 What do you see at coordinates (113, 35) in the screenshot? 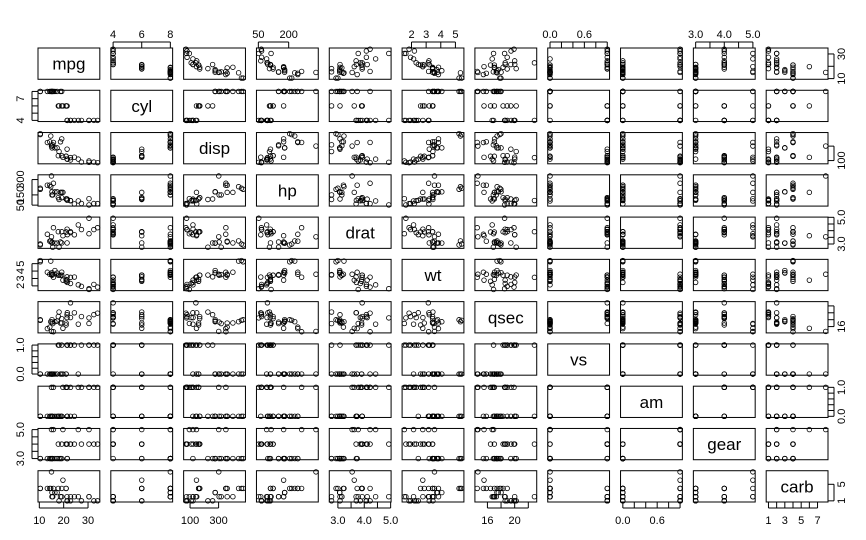
I see `tick-label: 4` at bounding box center [113, 35].